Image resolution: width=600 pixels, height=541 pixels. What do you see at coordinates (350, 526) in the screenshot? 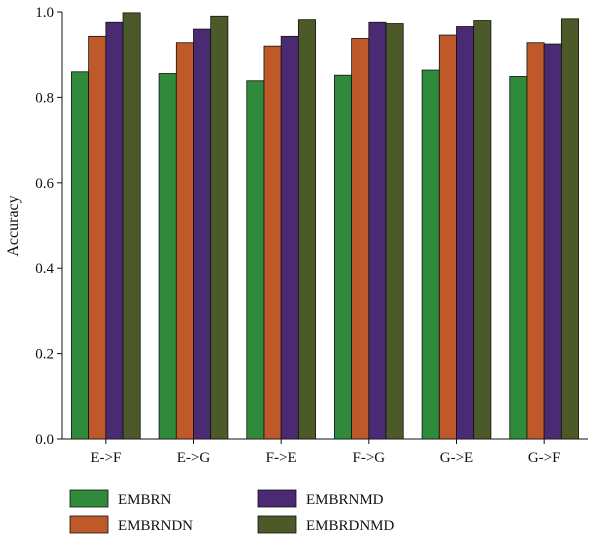
I see `legend-label: EMBRDNMD` at bounding box center [350, 526].